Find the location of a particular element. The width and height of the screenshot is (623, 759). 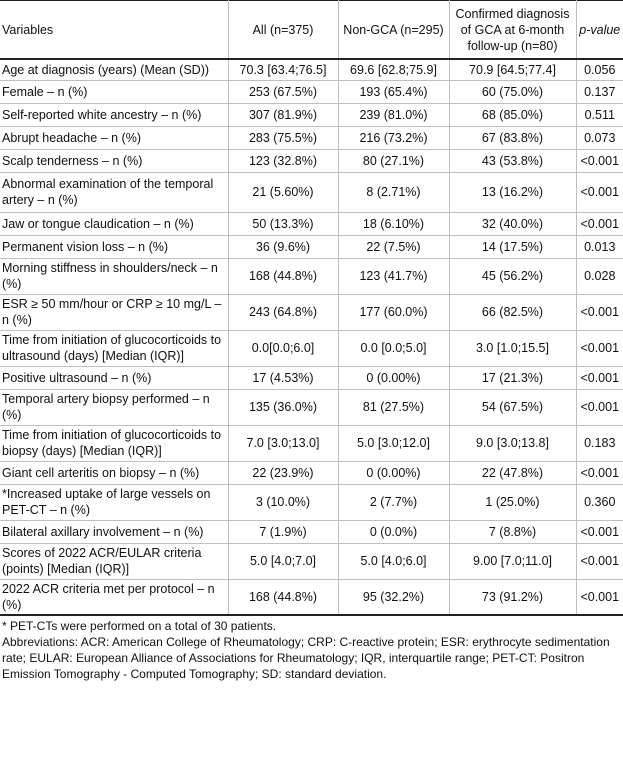

non-gca-value: 193 (65.4%) is located at coordinates (394, 92).